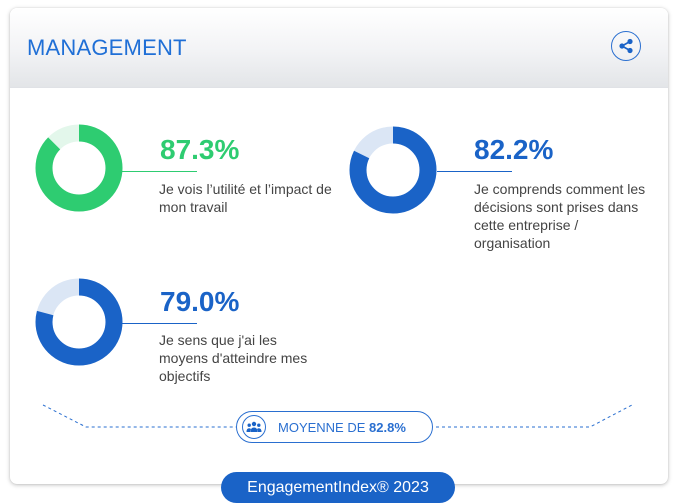 The width and height of the screenshot is (678, 503). What do you see at coordinates (514, 149) in the screenshot?
I see `metric-value: 82.2%` at bounding box center [514, 149].